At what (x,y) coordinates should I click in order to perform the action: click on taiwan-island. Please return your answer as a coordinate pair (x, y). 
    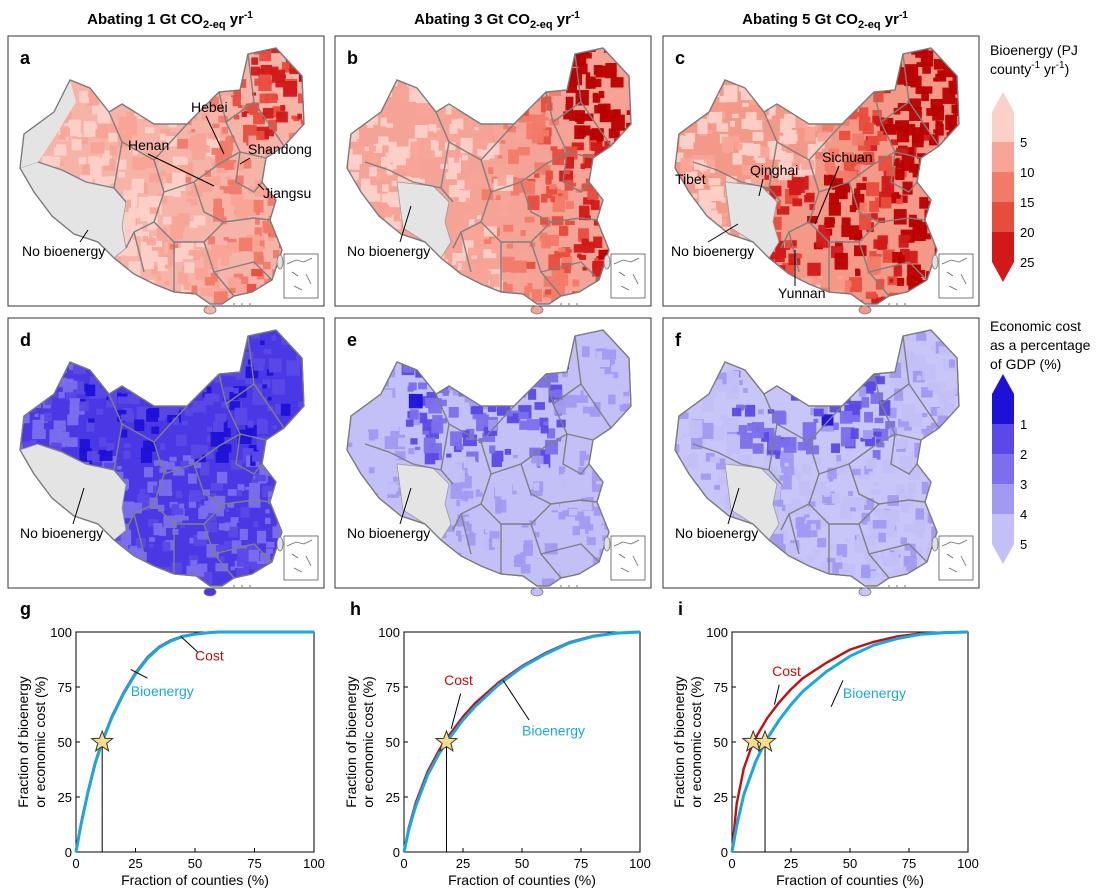
    Looking at the image, I should click on (607, 544).